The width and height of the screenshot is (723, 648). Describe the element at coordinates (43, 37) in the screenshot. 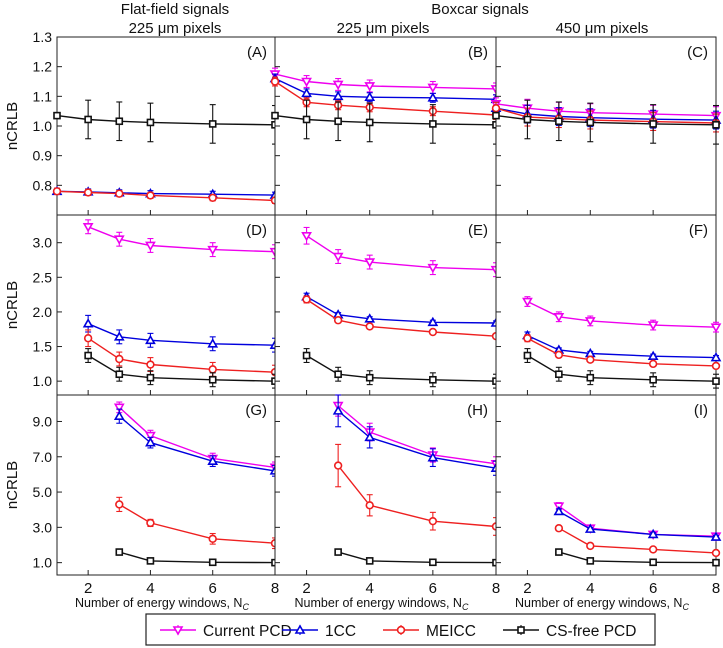

I see `y-tick-label: 1.3` at that location.